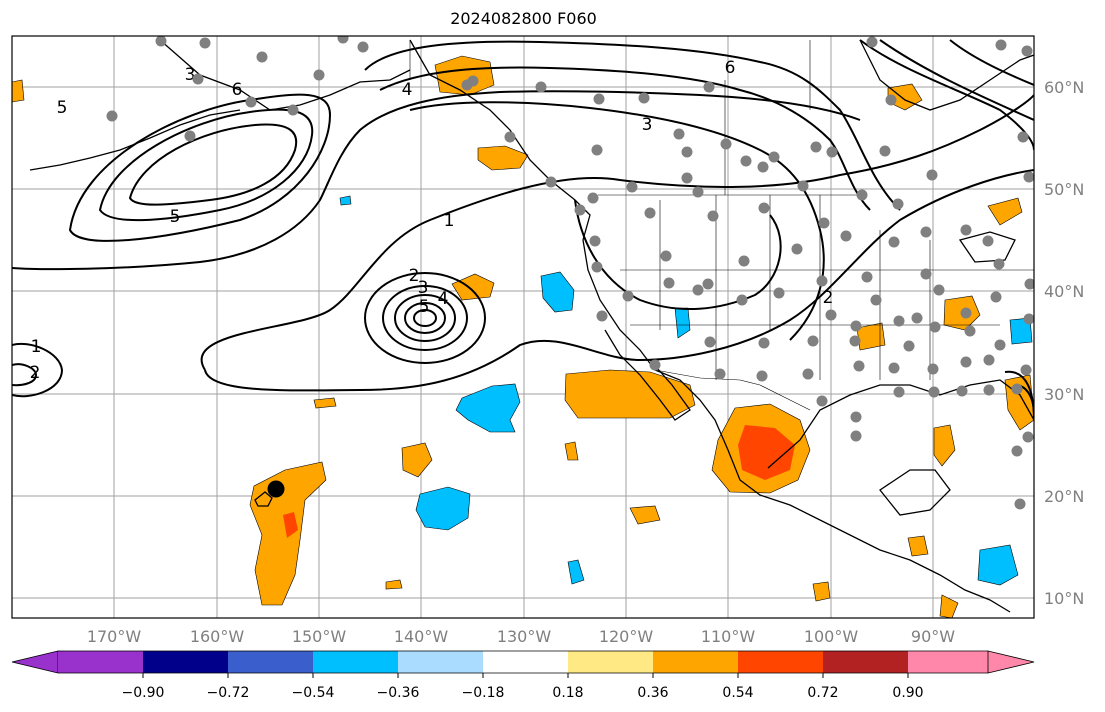  Describe the element at coordinates (730, 68) in the screenshot. I see `contour-label-6-alaska: 6` at that location.